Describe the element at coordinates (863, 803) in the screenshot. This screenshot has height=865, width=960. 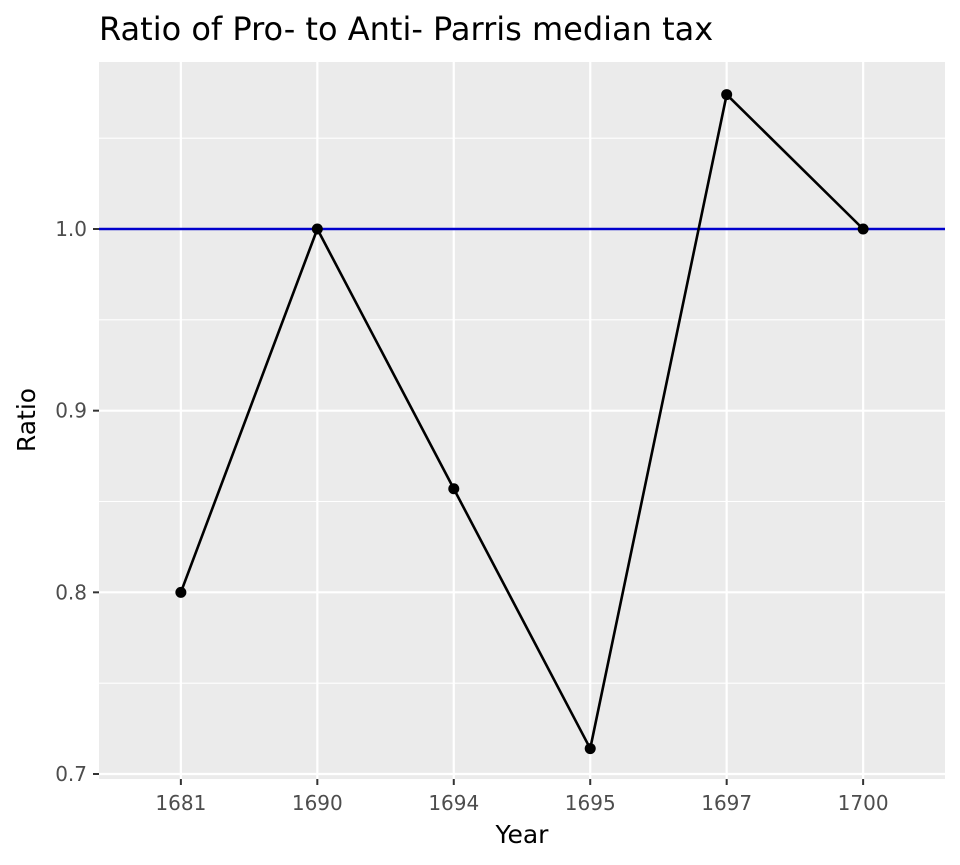
I see `x-tick-label: 1700` at that location.